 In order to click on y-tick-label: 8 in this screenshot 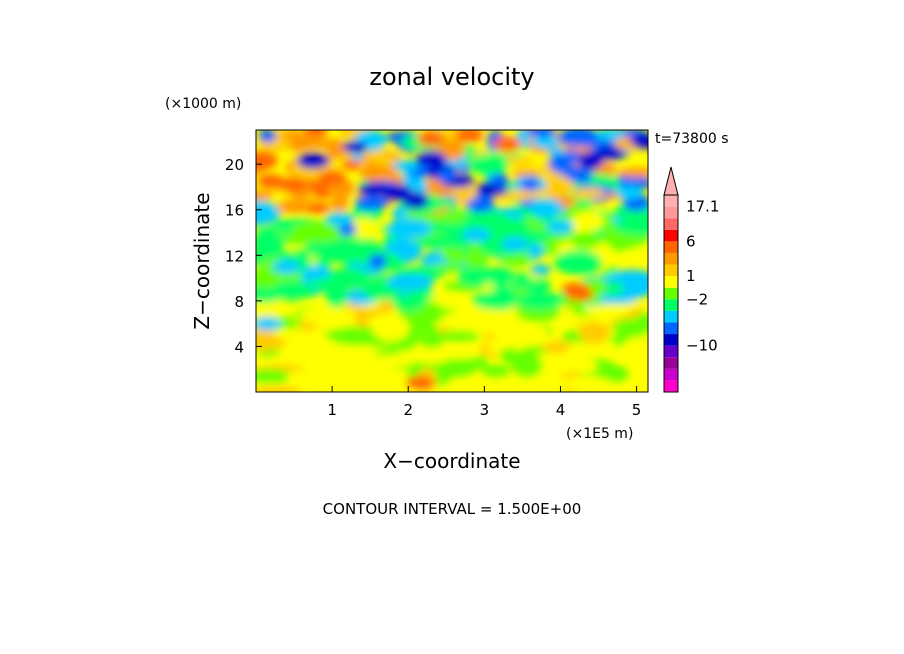, I will do `click(239, 302)`.